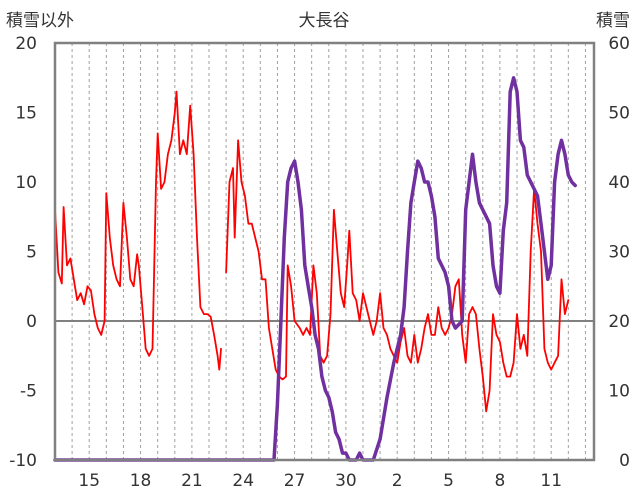 Image resolution: width=636 pixels, height=501 pixels. Describe the element at coordinates (243, 481) in the screenshot. I see `x-tick-label: 24` at that location.